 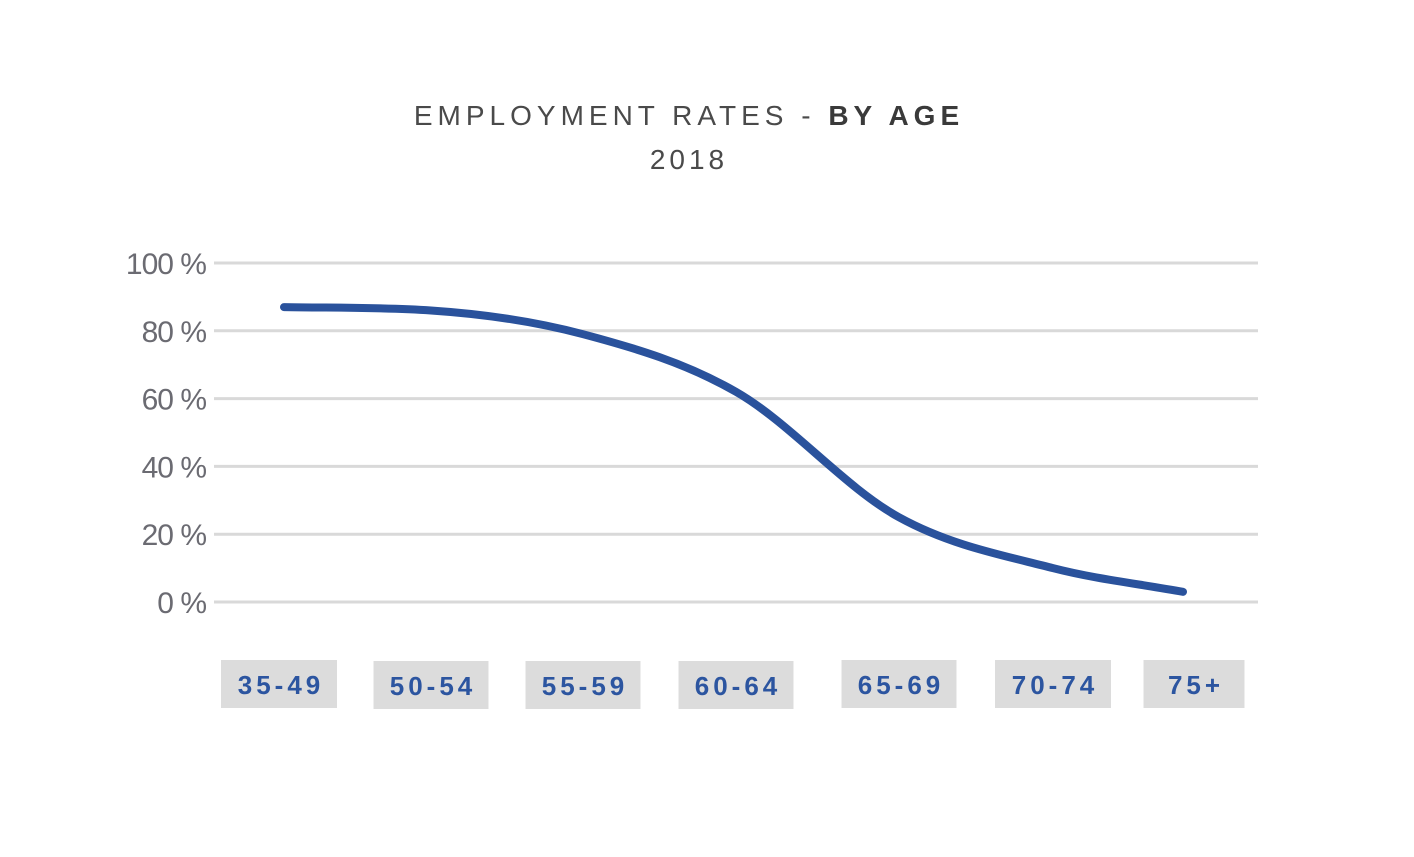 I want to click on x-category-label: 60-64, so click(x=738, y=686).